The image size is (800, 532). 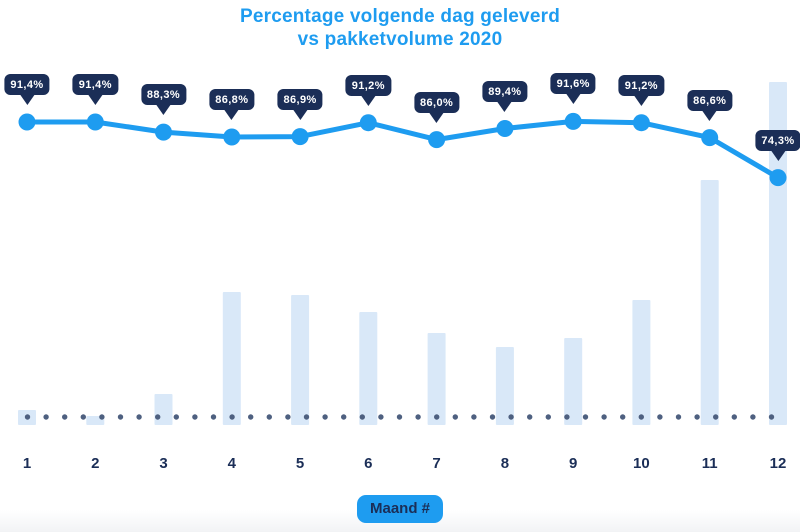 I want to click on percentage-line, so click(x=402, y=149).